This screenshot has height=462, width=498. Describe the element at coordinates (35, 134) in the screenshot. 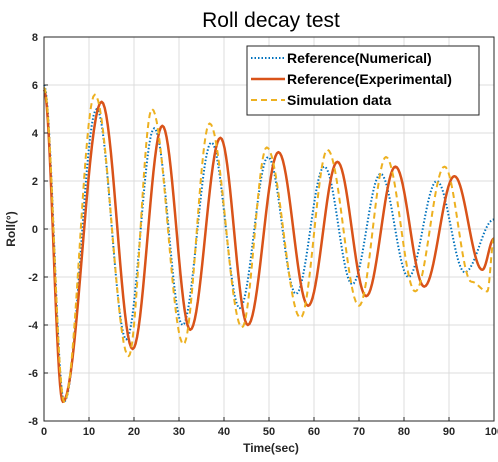

I see `y-tick-label: 4` at that location.